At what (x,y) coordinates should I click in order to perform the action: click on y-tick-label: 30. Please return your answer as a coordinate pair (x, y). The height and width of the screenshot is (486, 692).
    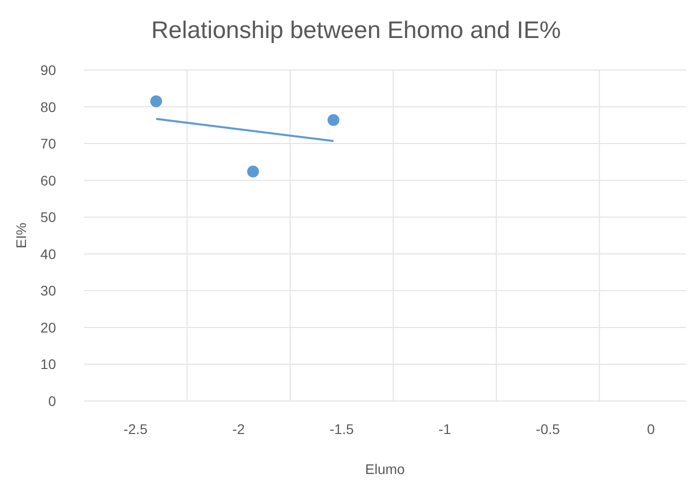
    Looking at the image, I should click on (48, 290).